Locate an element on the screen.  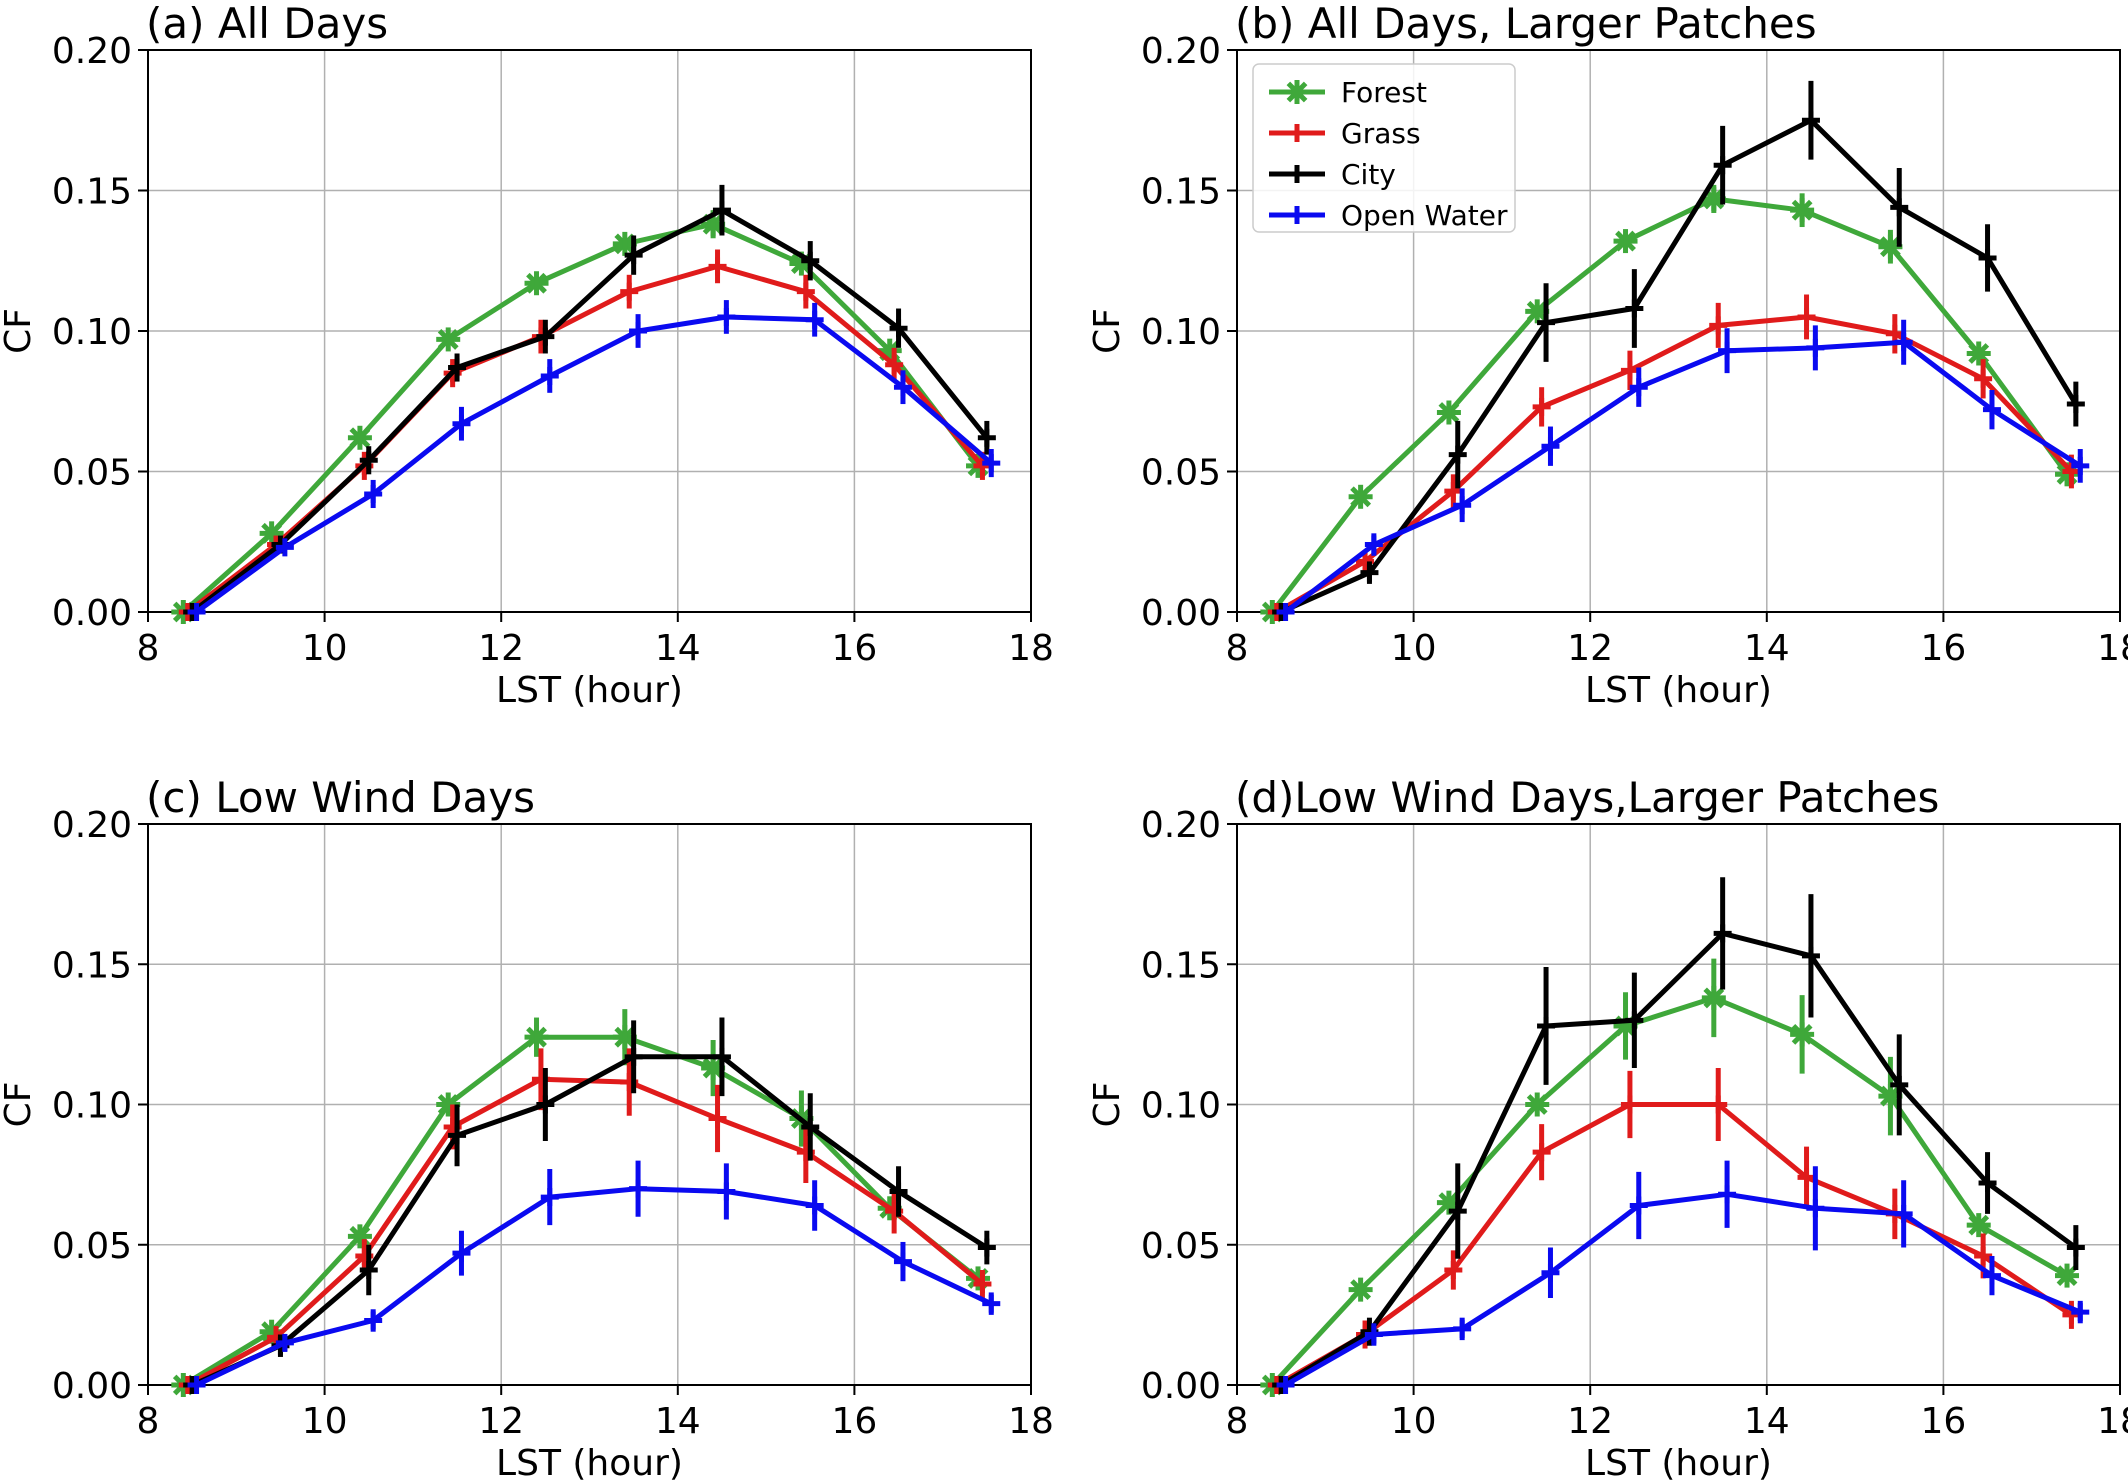
panel-c-series-forest-line is located at coordinates (581, 1211).